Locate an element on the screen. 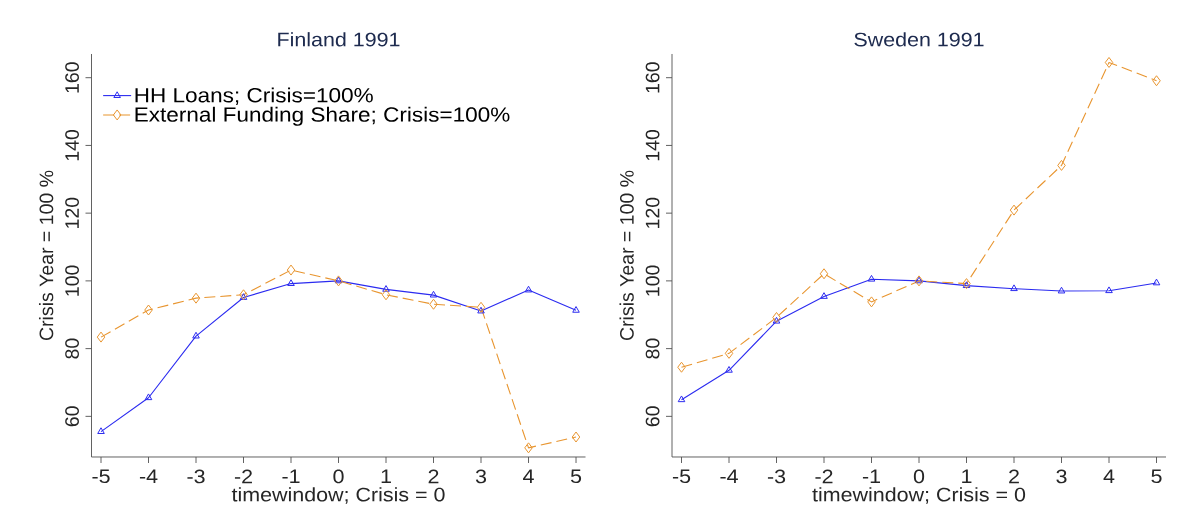 This screenshot has height=529, width=1188. chart-title: Sweden 1991 is located at coordinates (919, 39).